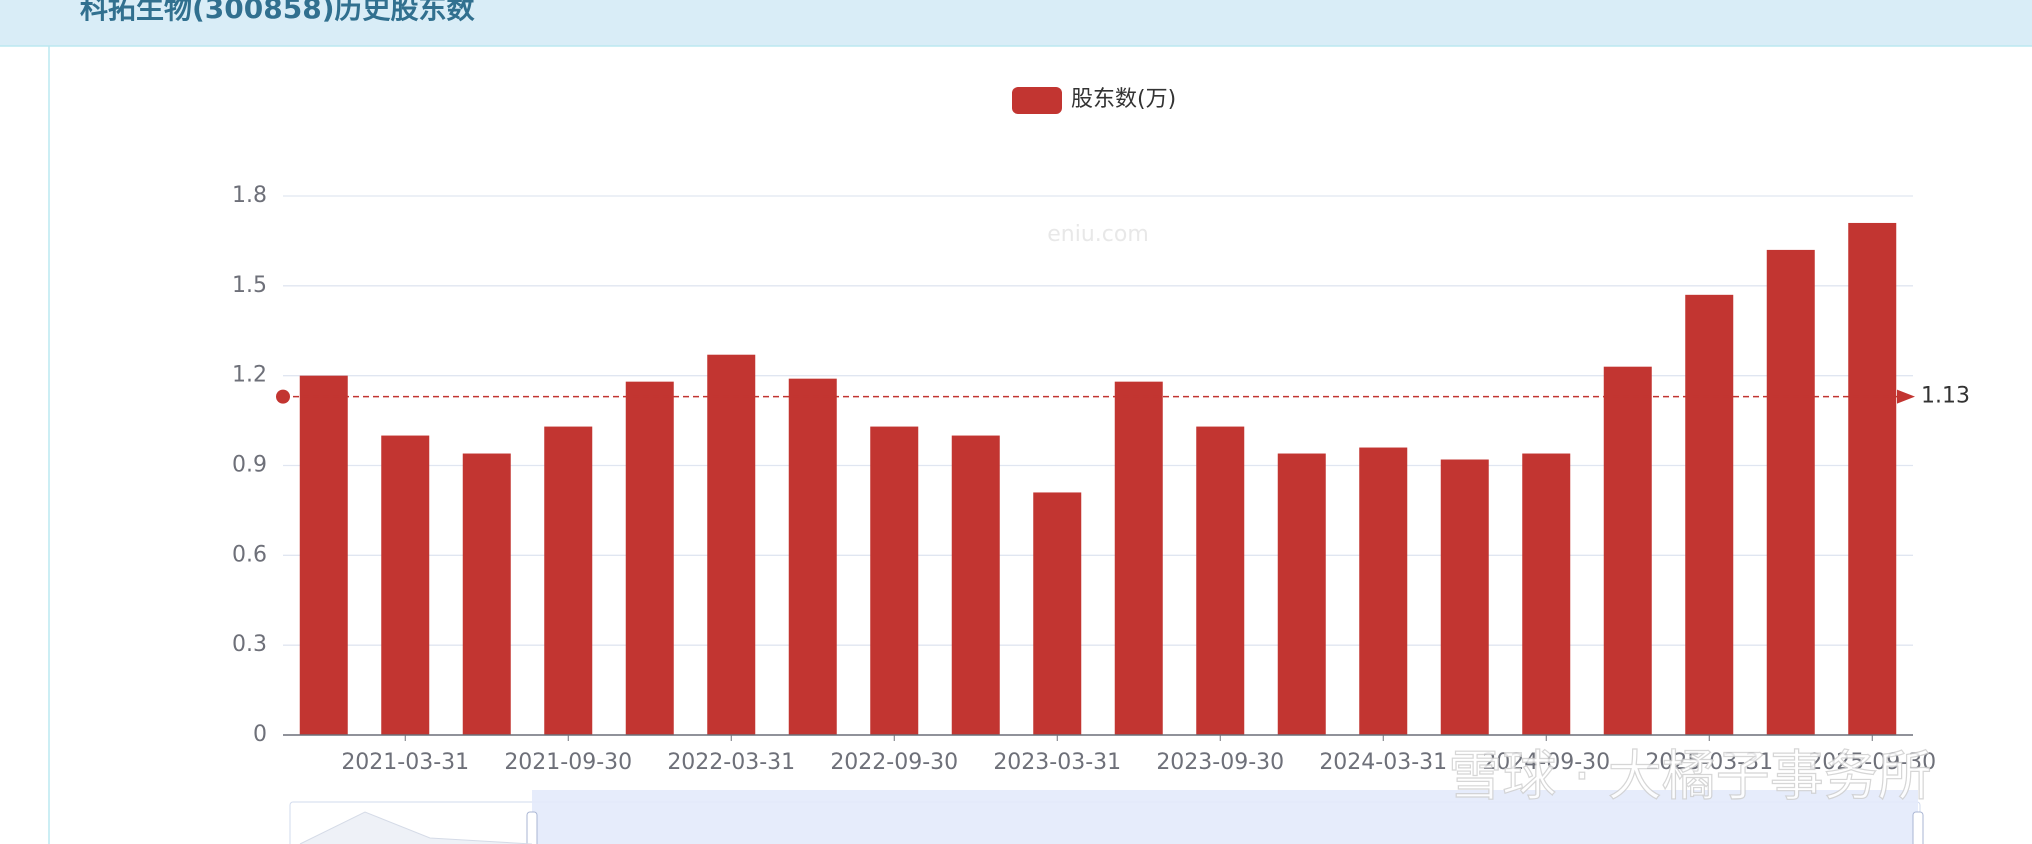 Image resolution: width=2032 pixels, height=844 pixels. What do you see at coordinates (249, 644) in the screenshot?
I see `y-tick-label: 0.3` at bounding box center [249, 644].